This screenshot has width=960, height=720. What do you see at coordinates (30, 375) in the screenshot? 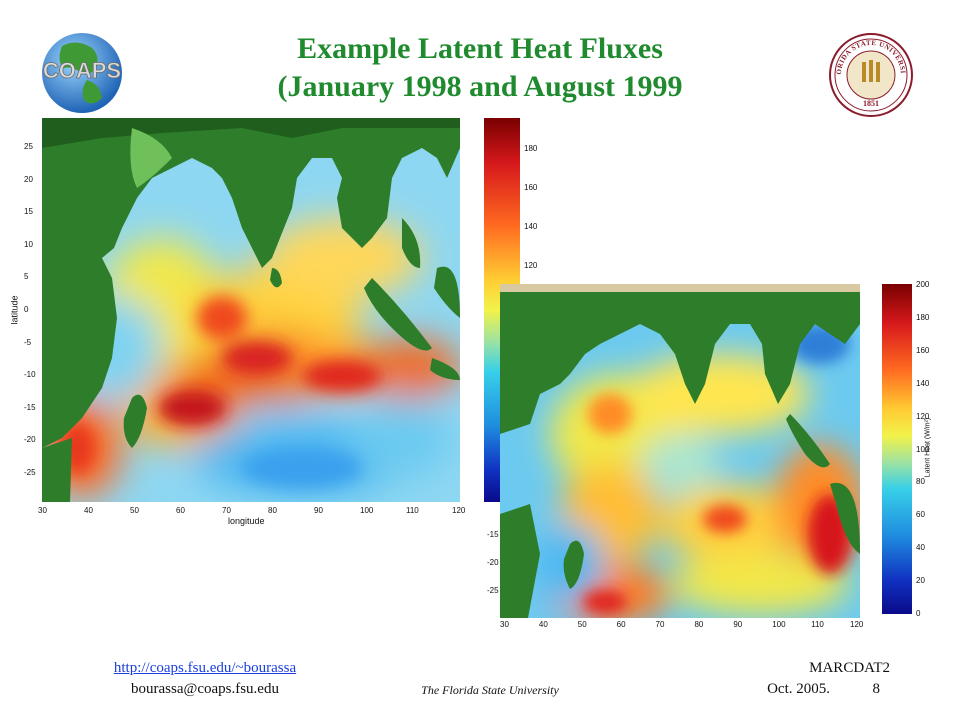
I see `y-tick-label: -10` at bounding box center [30, 375].